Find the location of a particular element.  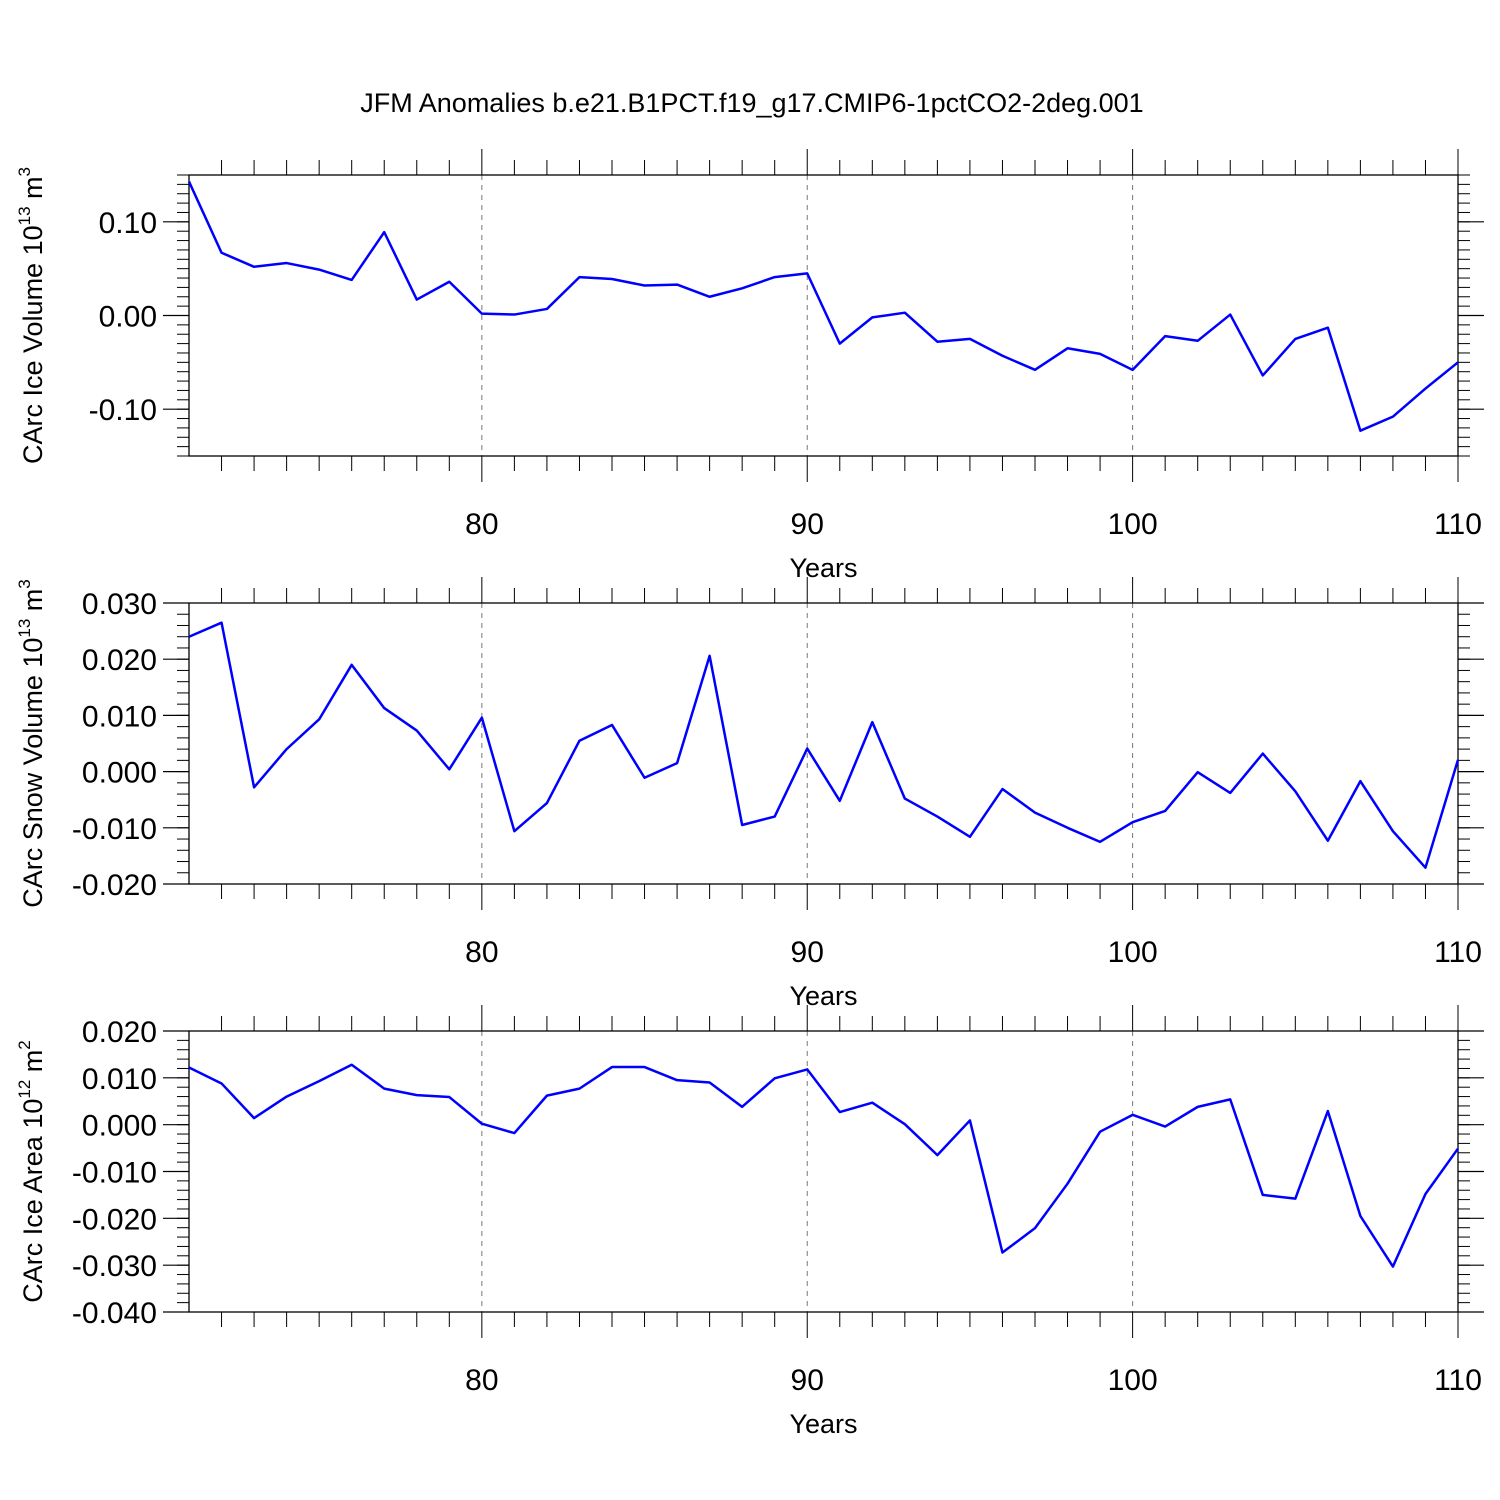

y-tick-label: -0.040 is located at coordinates (114, 1313).